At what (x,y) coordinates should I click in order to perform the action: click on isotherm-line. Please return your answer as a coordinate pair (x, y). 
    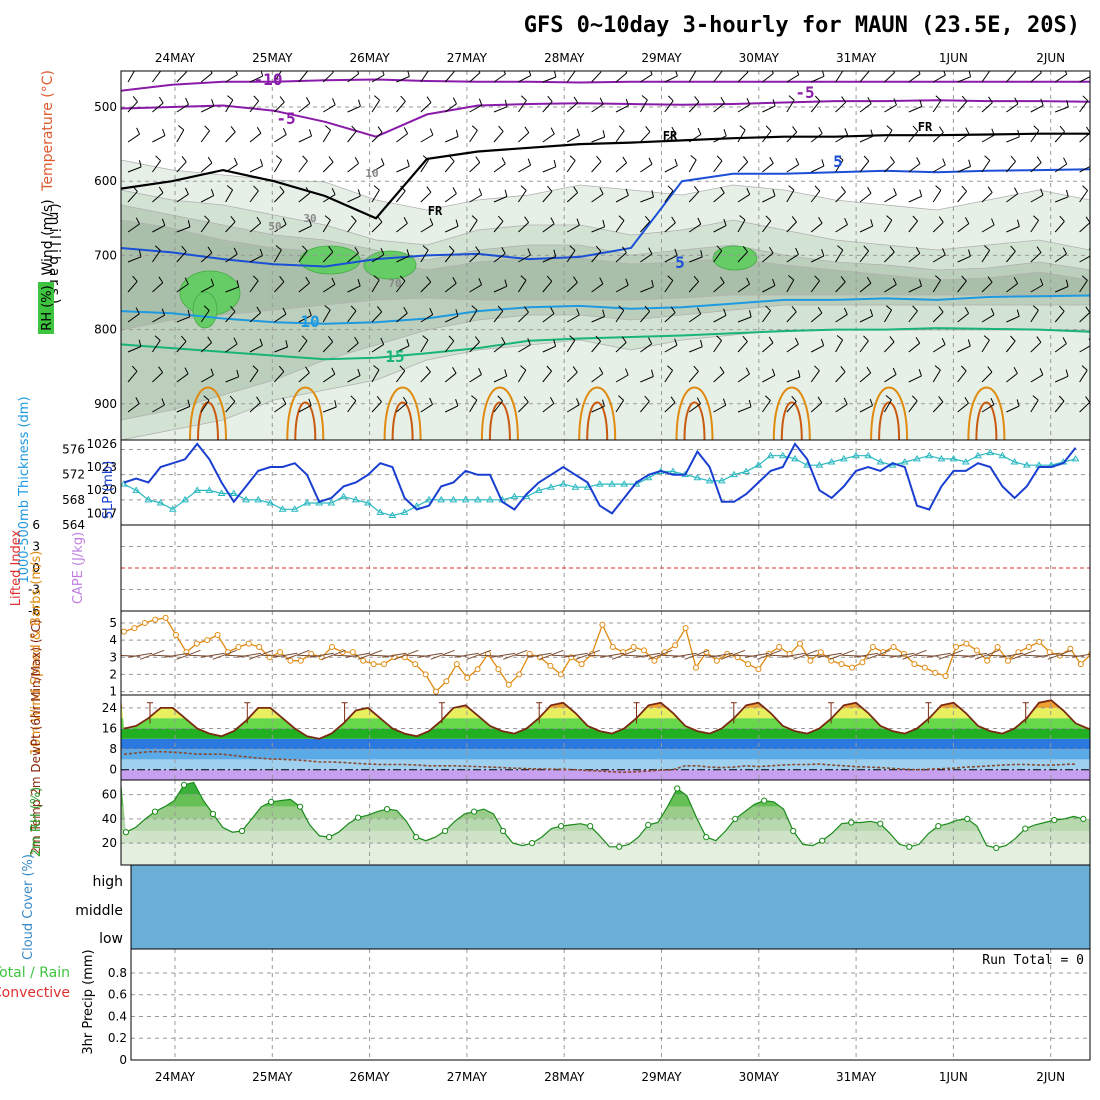
    Looking at the image, I should click on (605, 218).